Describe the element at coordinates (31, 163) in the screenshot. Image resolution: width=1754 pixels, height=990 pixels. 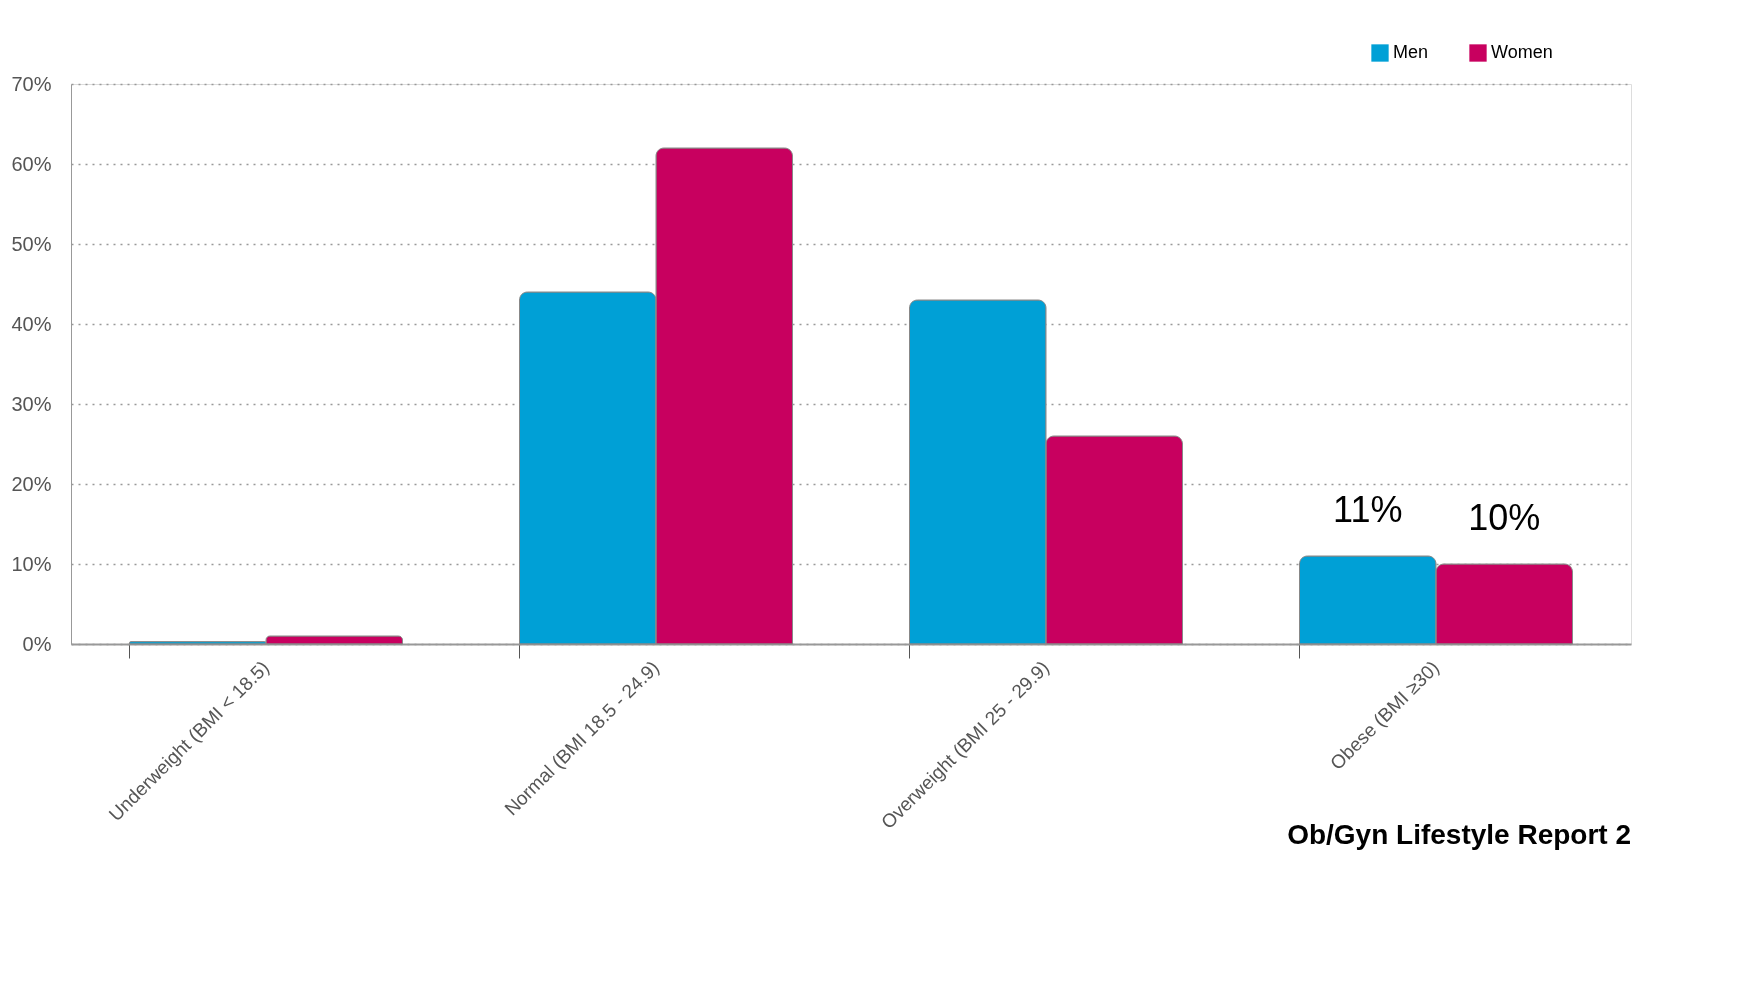
I see `y-tick-label: 60%` at that location.